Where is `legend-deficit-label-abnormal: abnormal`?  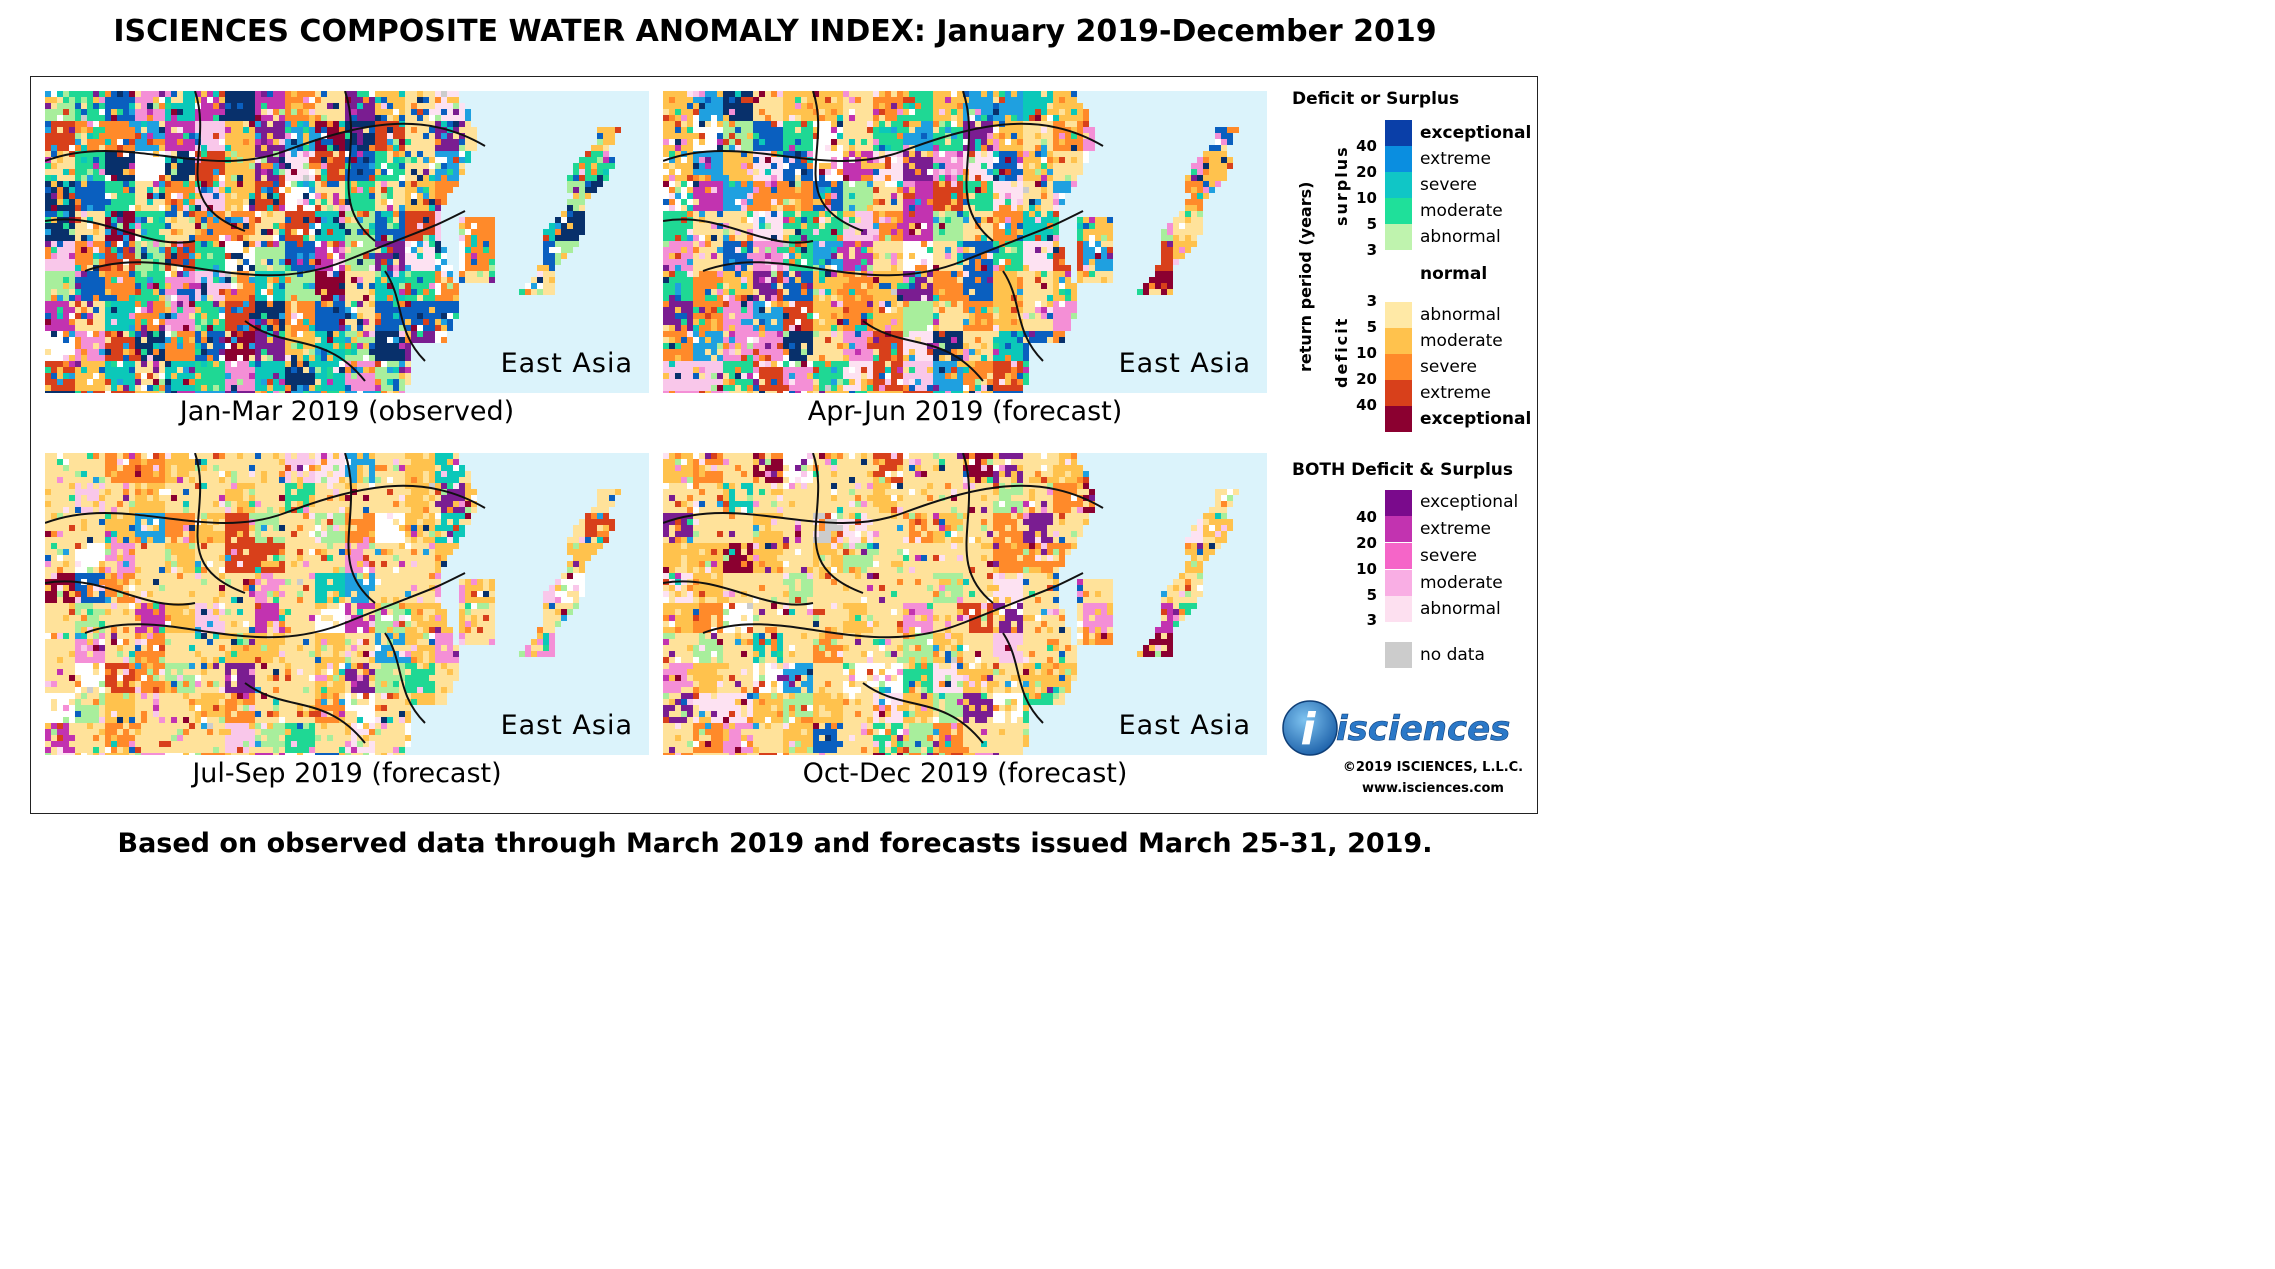
legend-deficit-label-abnormal: abnormal is located at coordinates (1460, 315).